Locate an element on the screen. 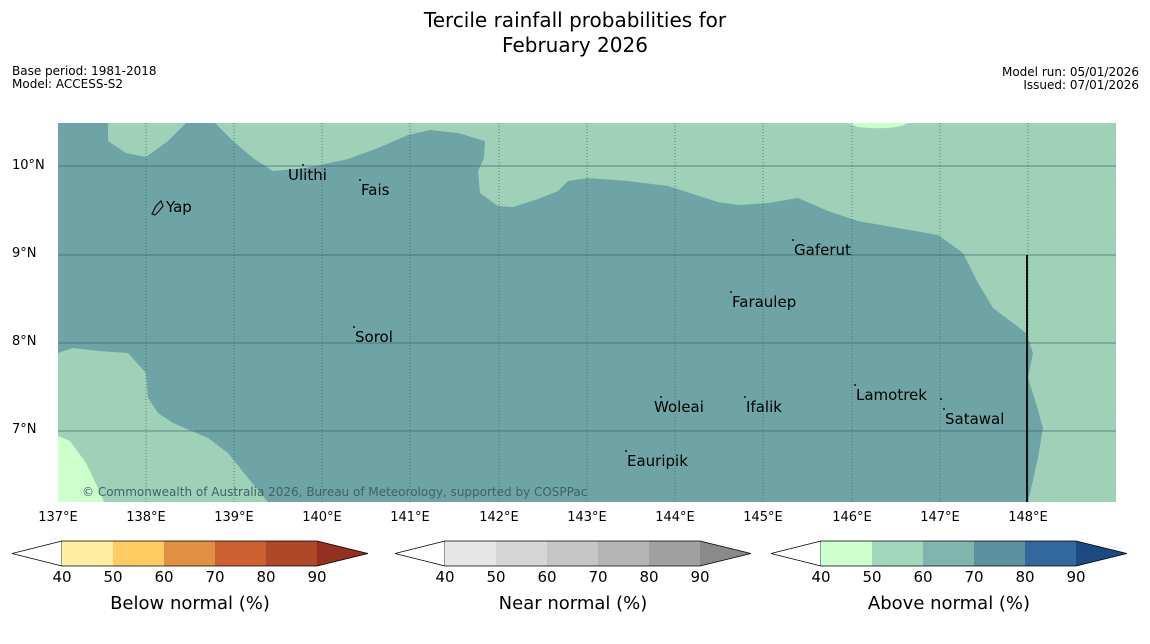  below-tick-80: 80 is located at coordinates (266, 577).